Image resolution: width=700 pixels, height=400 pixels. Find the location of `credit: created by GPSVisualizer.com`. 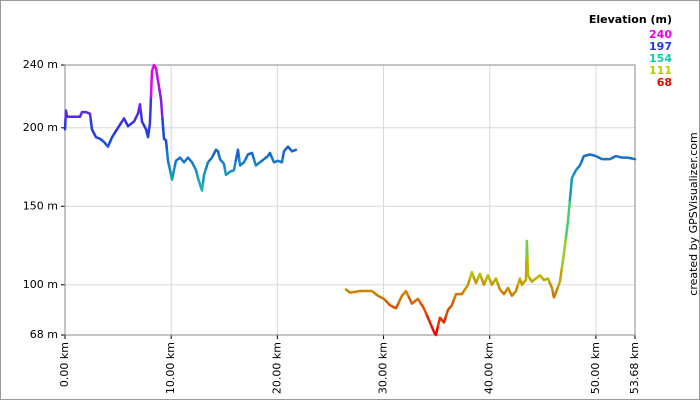

credit: created by GPSVisualizer.com is located at coordinates (693, 213).